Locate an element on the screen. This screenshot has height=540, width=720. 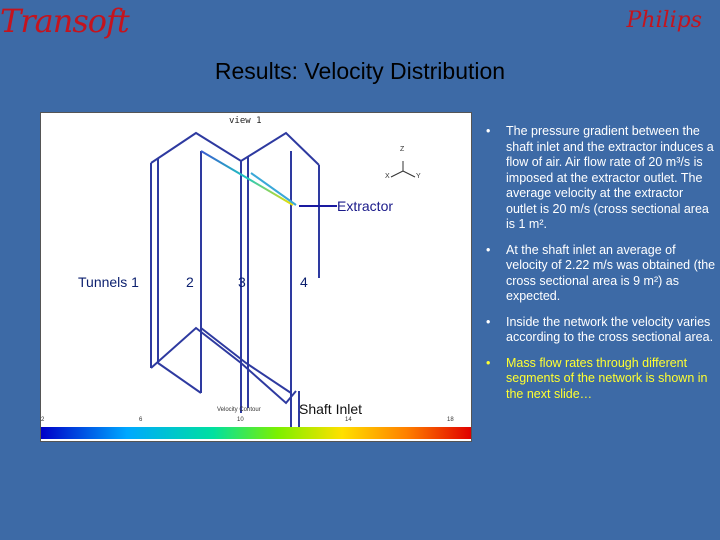
tunnel-label-3: 3 is located at coordinates (242, 282).